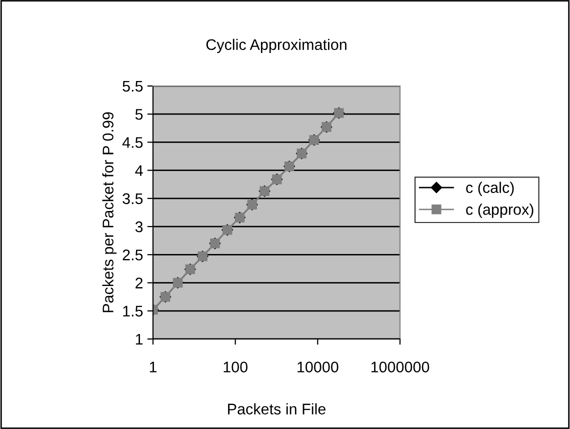 This screenshot has width=570, height=429. Describe the element at coordinates (139, 170) in the screenshot. I see `y-tick-label: 4` at that location.